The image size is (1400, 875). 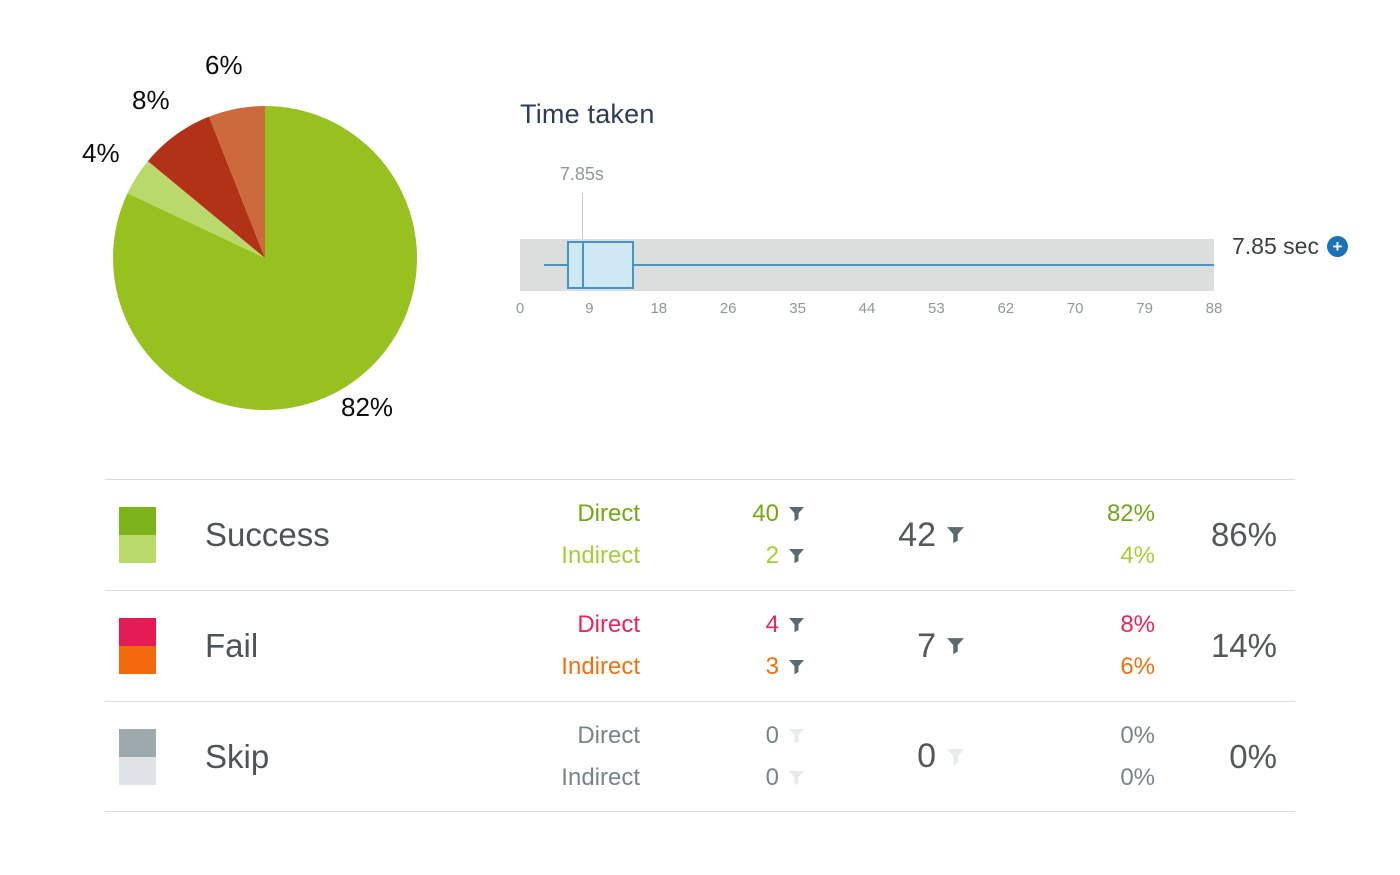 What do you see at coordinates (772, 555) in the screenshot?
I see `indirect-count: 2` at bounding box center [772, 555].